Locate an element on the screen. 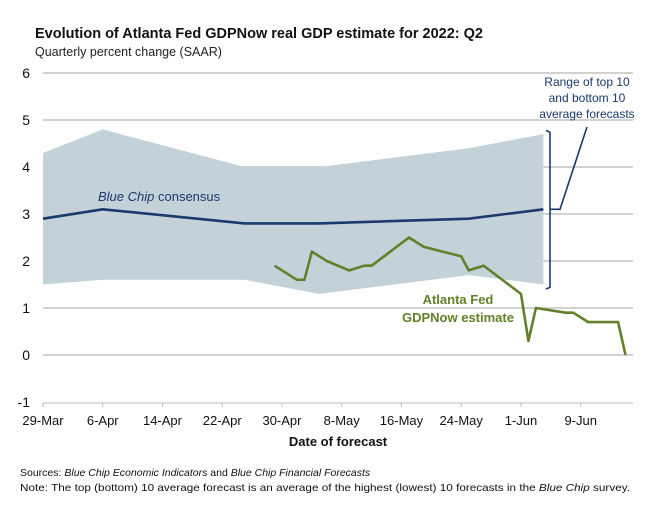 The image size is (650, 508). range-label-line3: average forecasts is located at coordinates (586, 114).